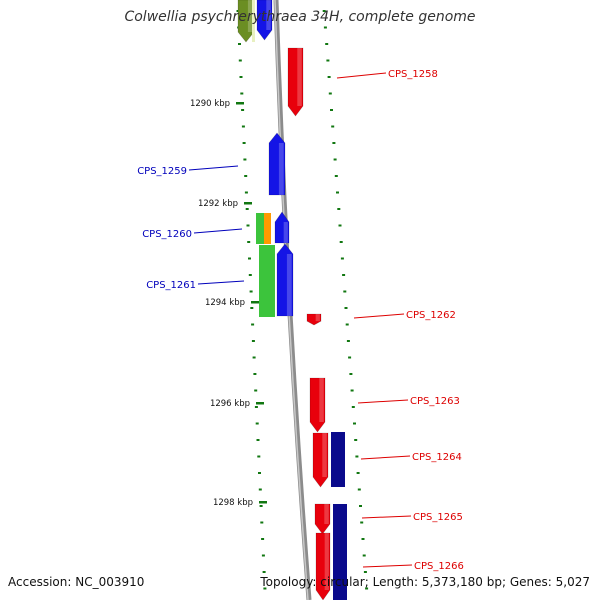  Describe the element at coordinates (437, 457) in the screenshot. I see `gene-label: CPS_1264` at that location.